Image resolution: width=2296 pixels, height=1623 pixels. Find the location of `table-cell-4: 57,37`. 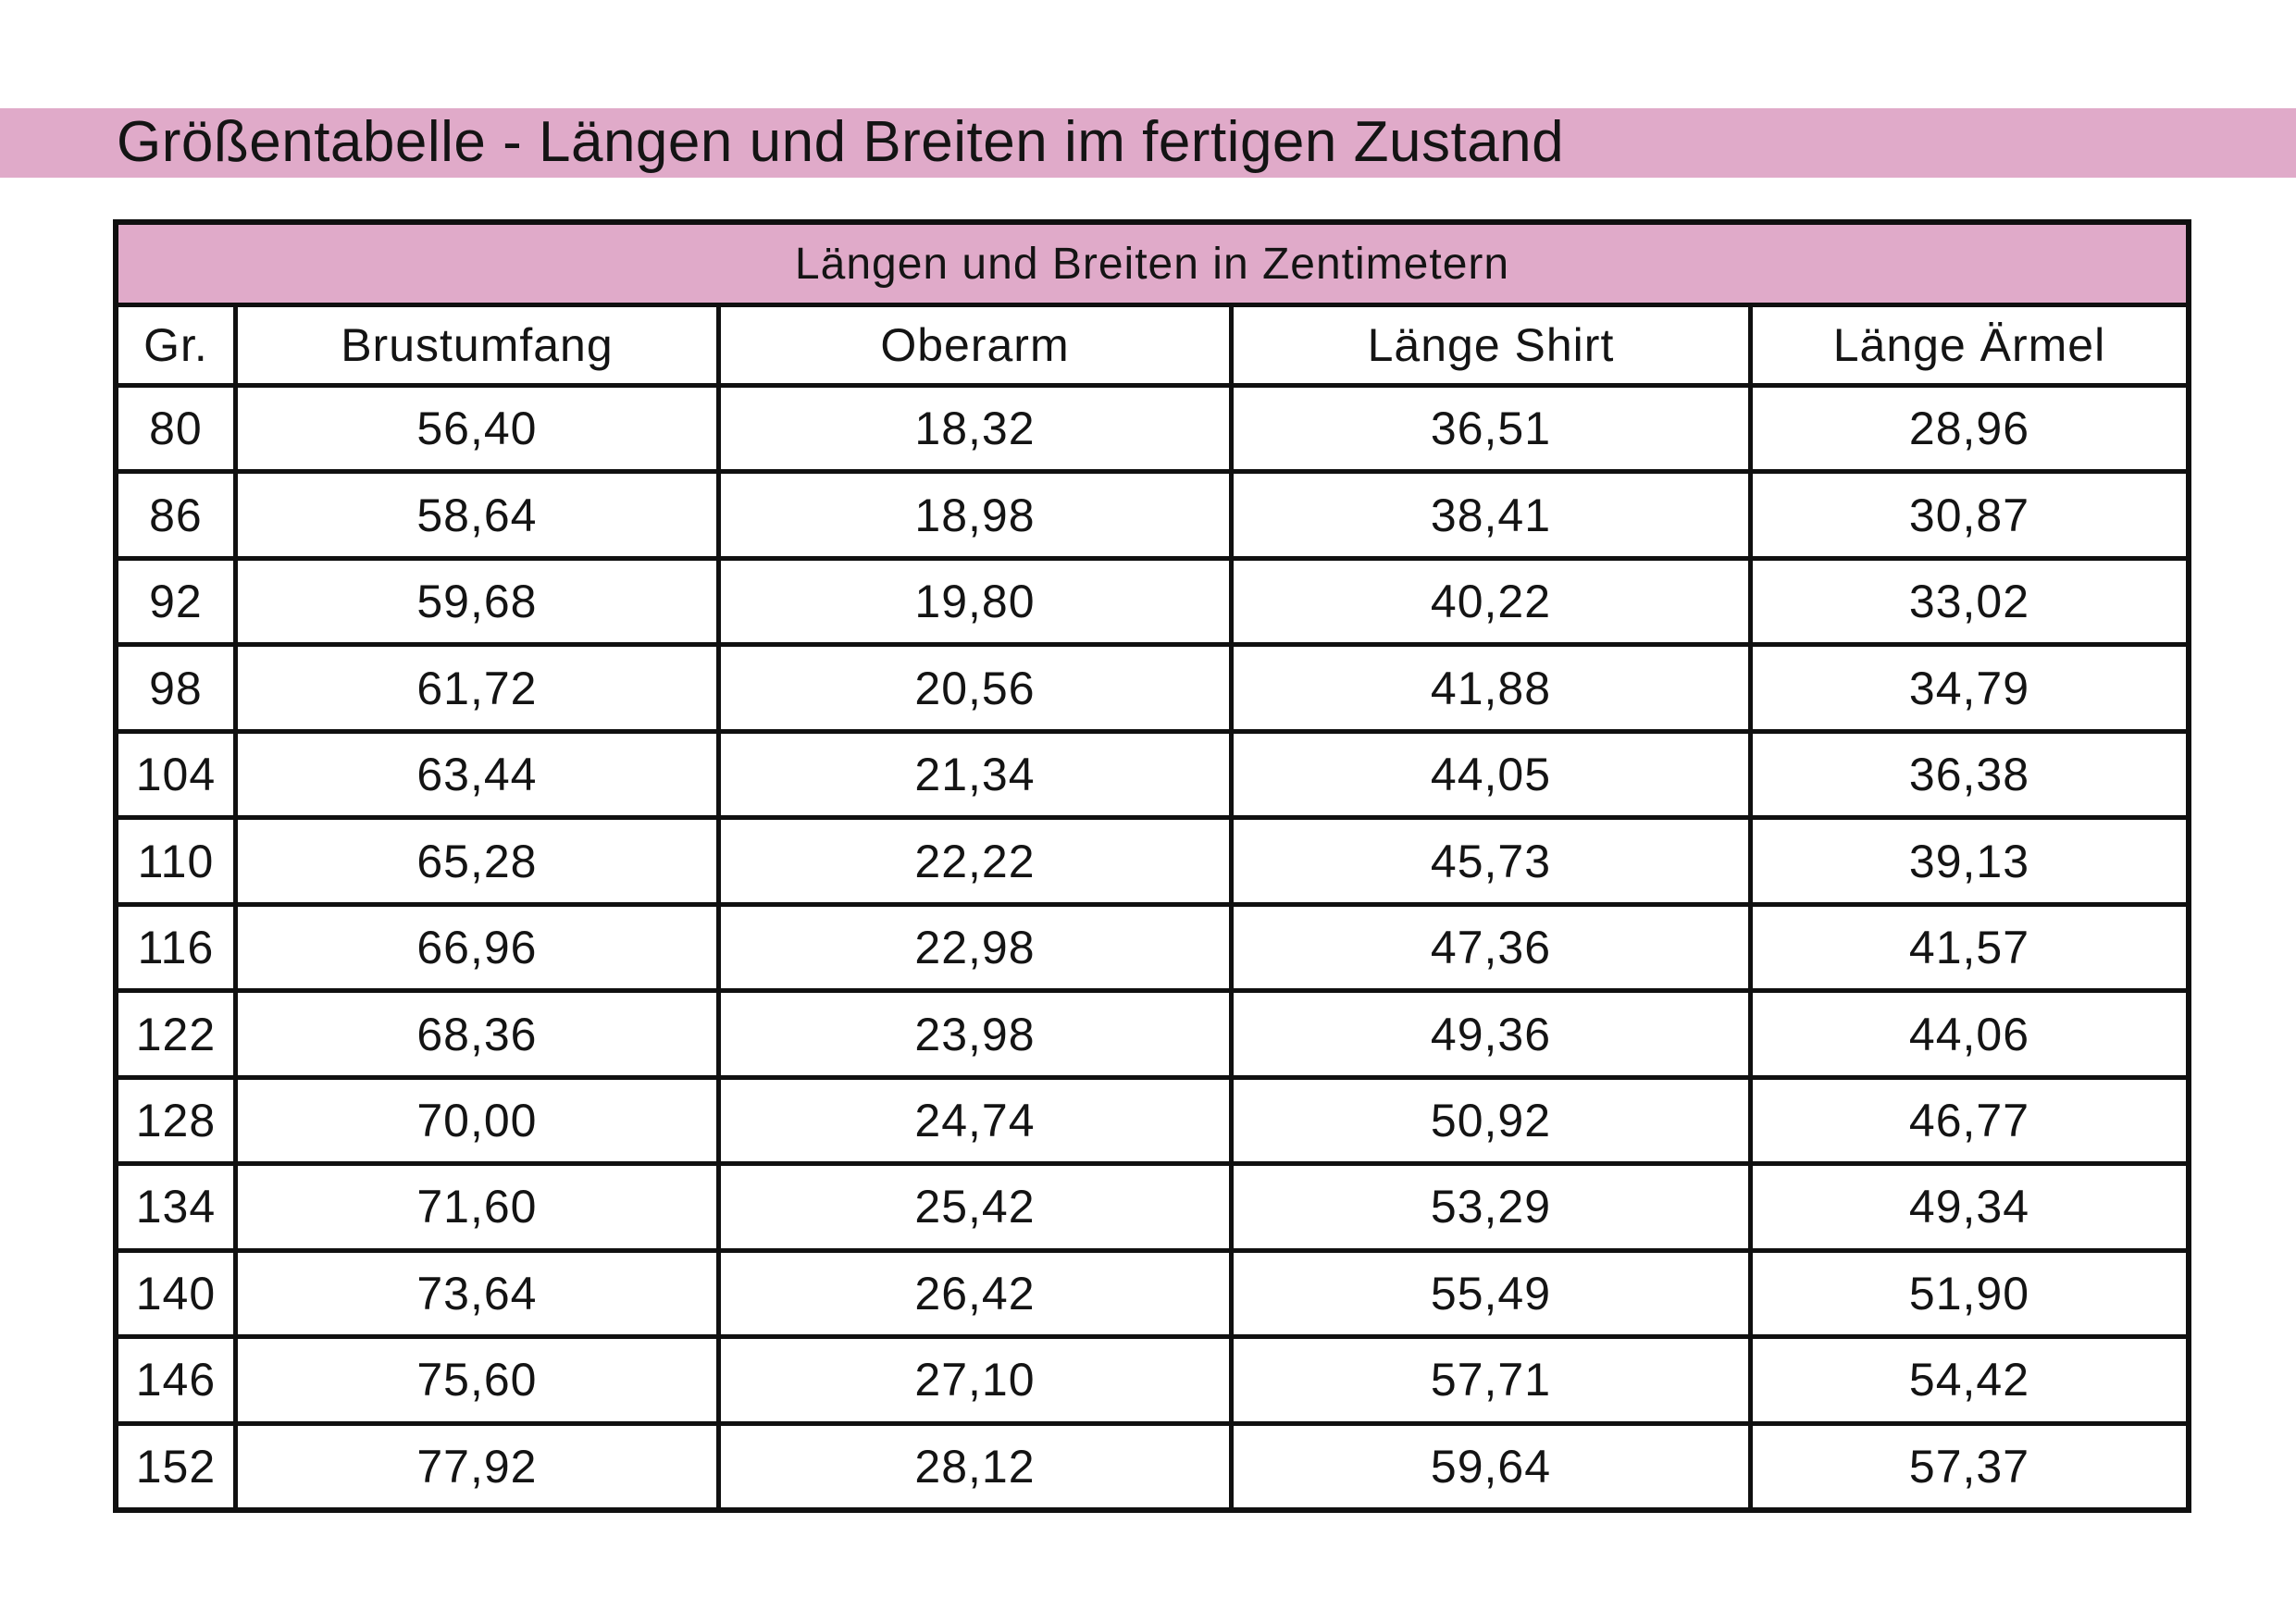

table-cell-4: 57,37 is located at coordinates (1969, 1466).